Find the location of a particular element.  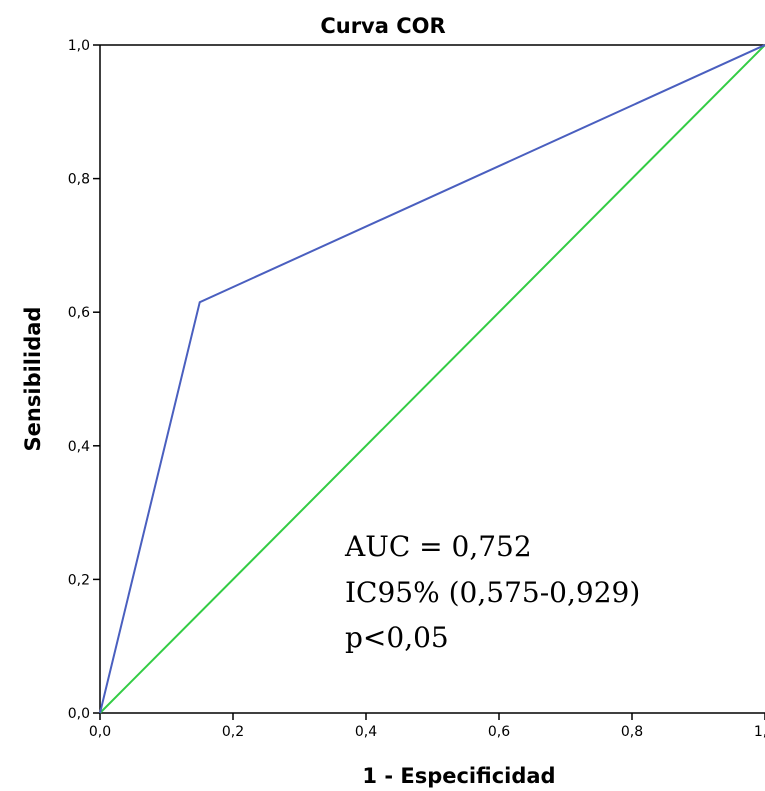

y-tick-label: 0,6 is located at coordinates (79, 313).